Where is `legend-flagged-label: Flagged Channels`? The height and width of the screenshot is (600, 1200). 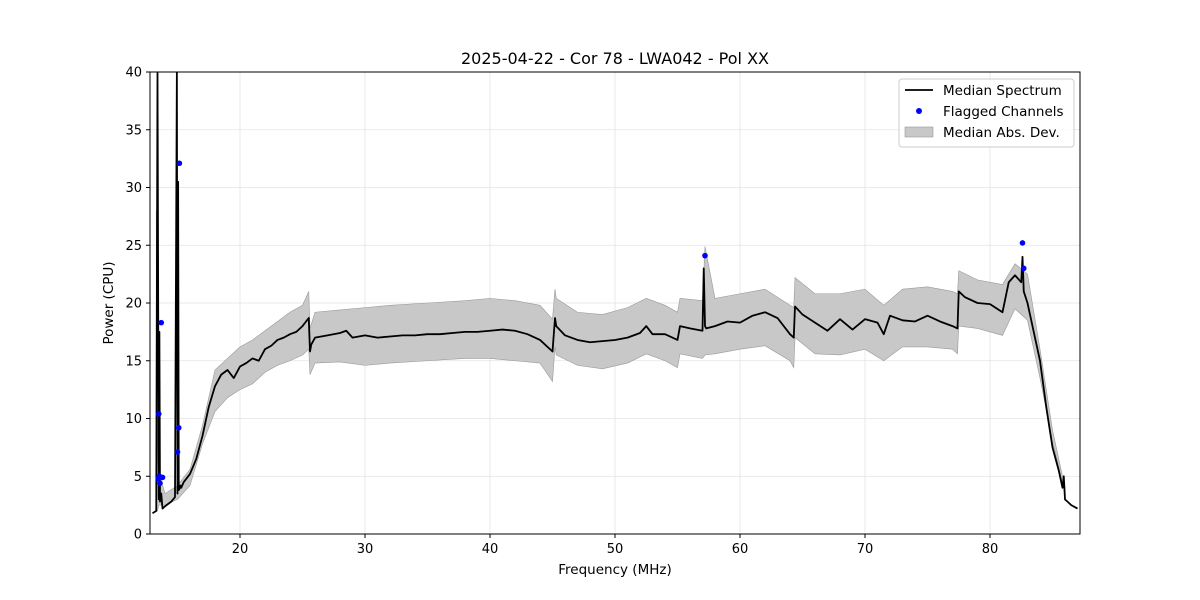 legend-flagged-label: Flagged Channels is located at coordinates (1003, 112).